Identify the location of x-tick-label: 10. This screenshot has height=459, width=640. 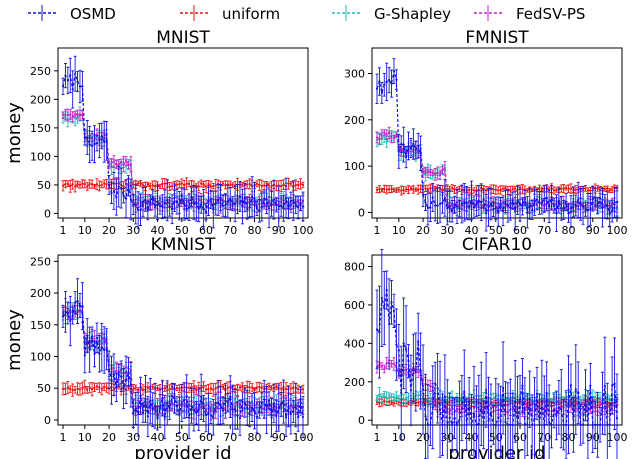
(399, 437).